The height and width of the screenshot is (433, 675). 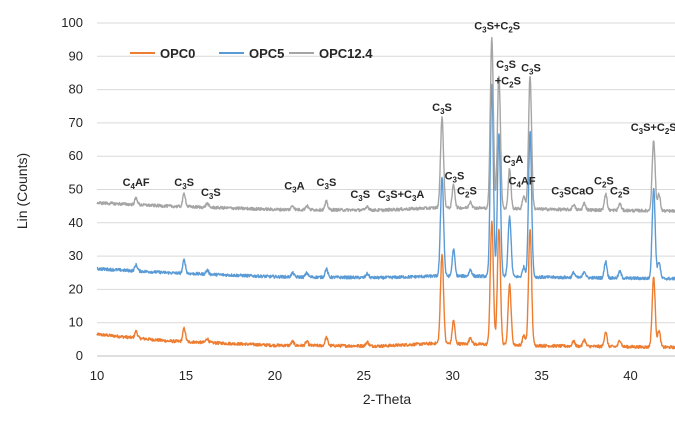 What do you see at coordinates (76, 89) in the screenshot?
I see `y-tick-label-80: 80` at bounding box center [76, 89].